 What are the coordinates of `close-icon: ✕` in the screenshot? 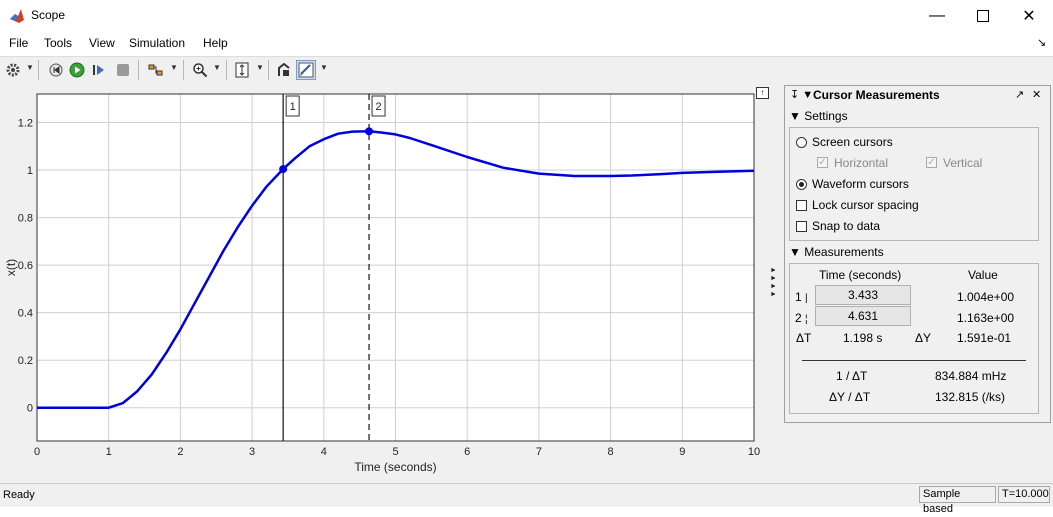 It's located at (1029, 16).